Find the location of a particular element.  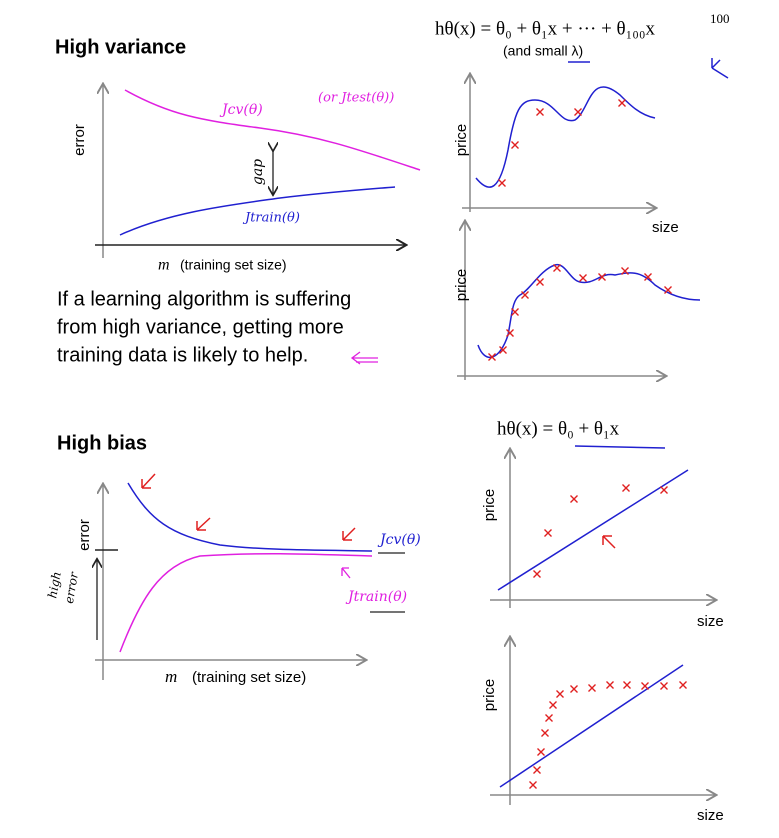

paragraph-line: training data is likely to help. is located at coordinates (182, 355).